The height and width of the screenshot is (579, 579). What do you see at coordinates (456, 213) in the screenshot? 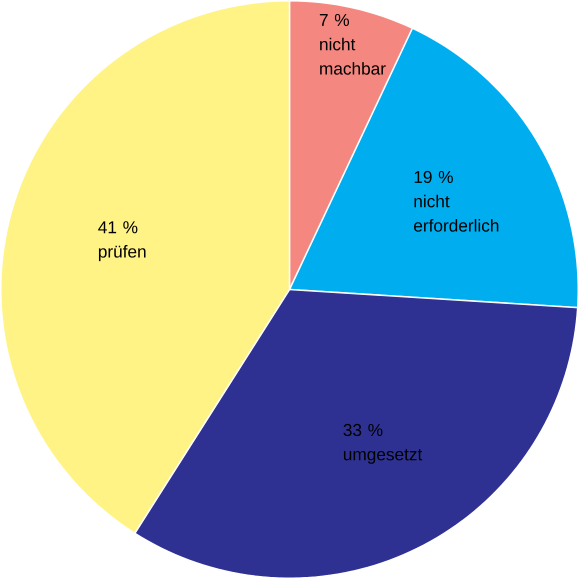
I see `slice-label: nicht erforderlich` at bounding box center [456, 213].